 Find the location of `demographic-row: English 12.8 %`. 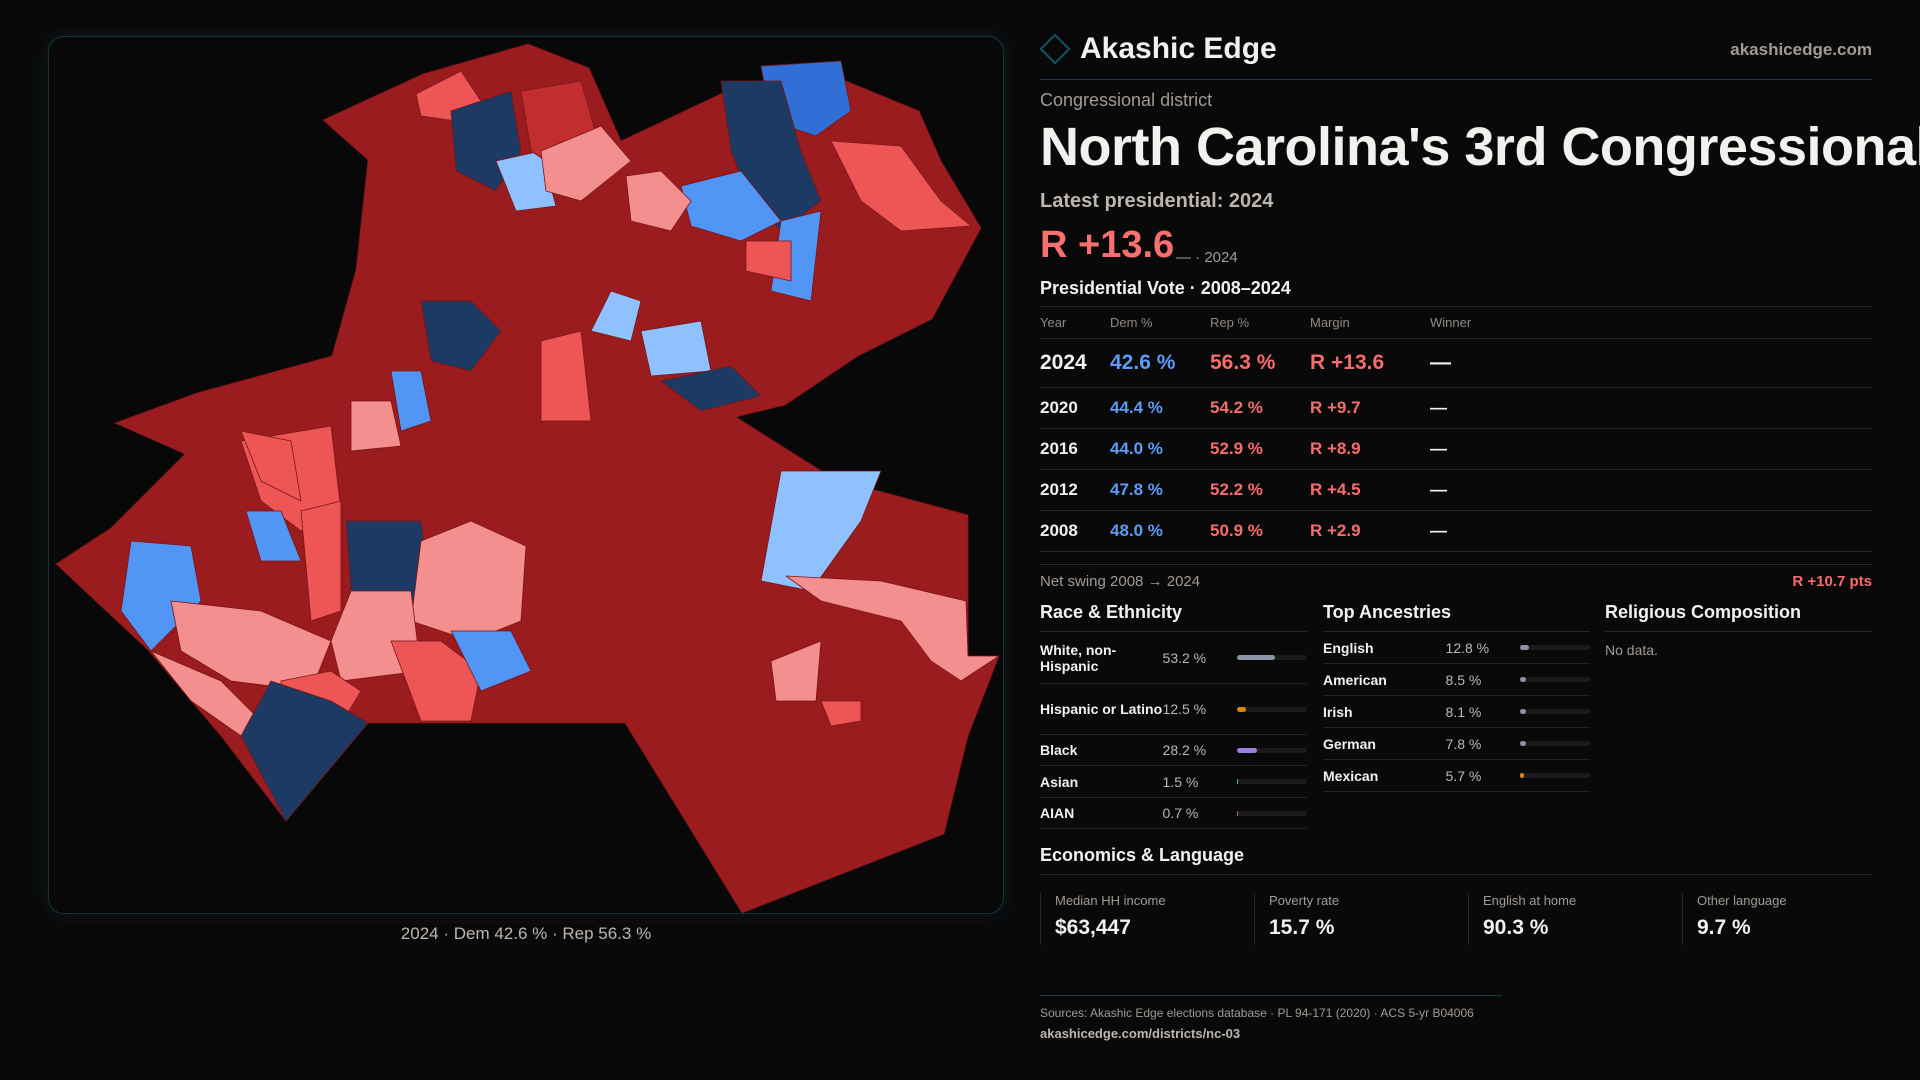

demographic-row: English 12.8 % is located at coordinates (1456, 648).